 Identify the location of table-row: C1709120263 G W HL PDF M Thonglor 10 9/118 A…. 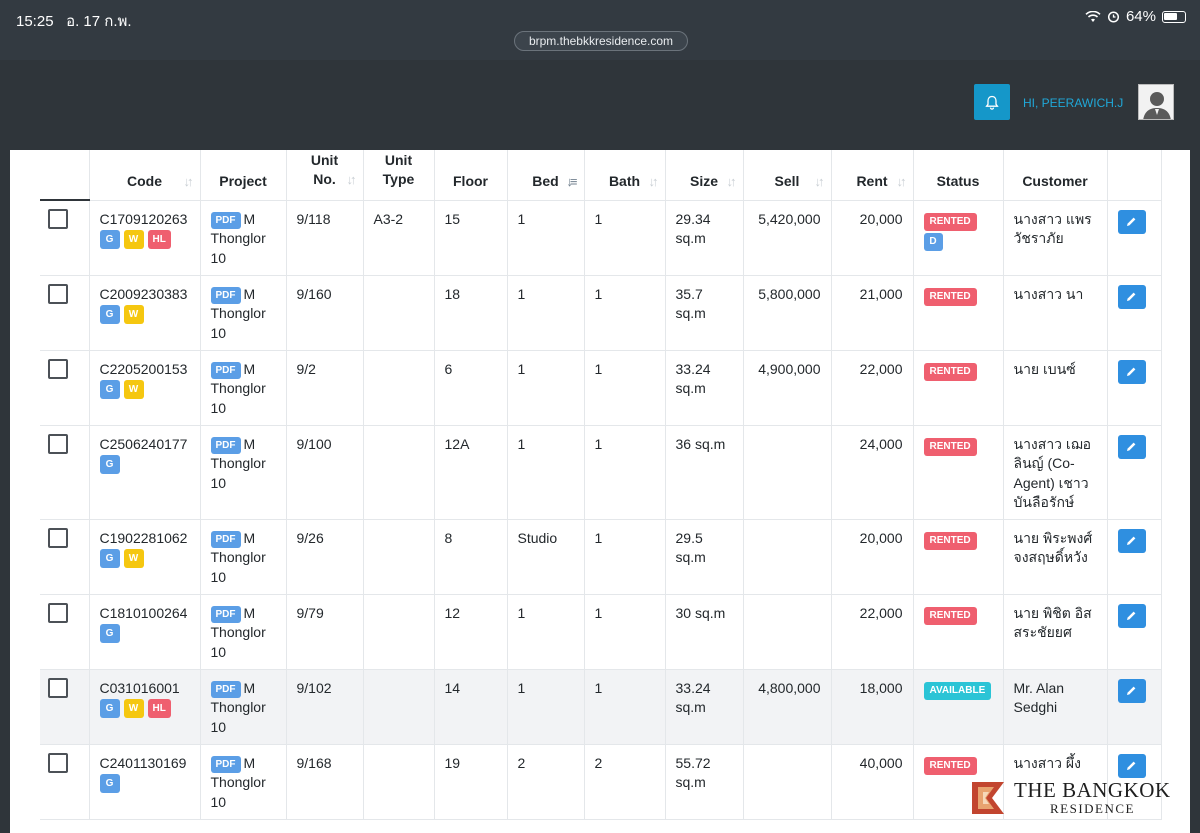
(601, 237).